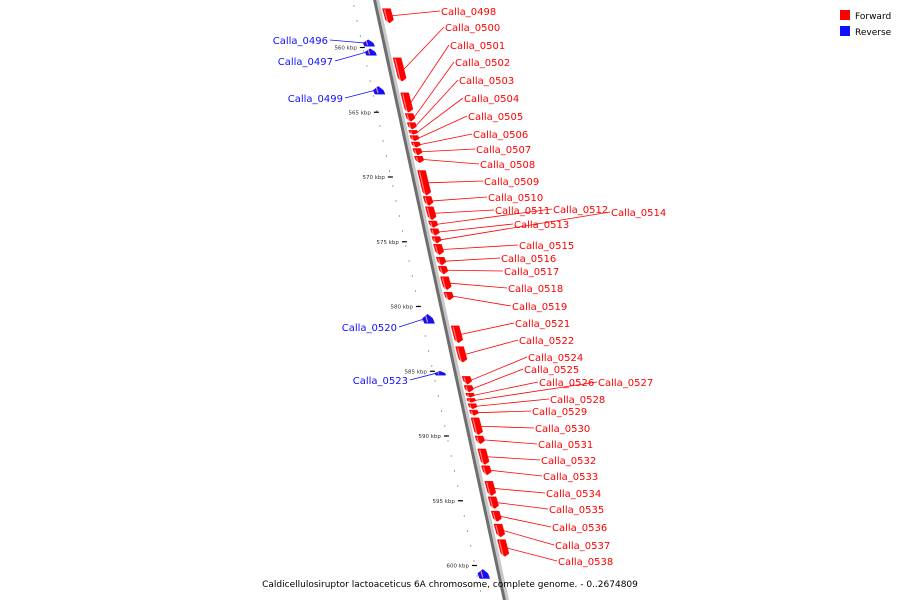 Image resolution: width=900 pixels, height=600 pixels. What do you see at coordinates (369, 328) in the screenshot?
I see `gene-label: Calla_0520` at bounding box center [369, 328].